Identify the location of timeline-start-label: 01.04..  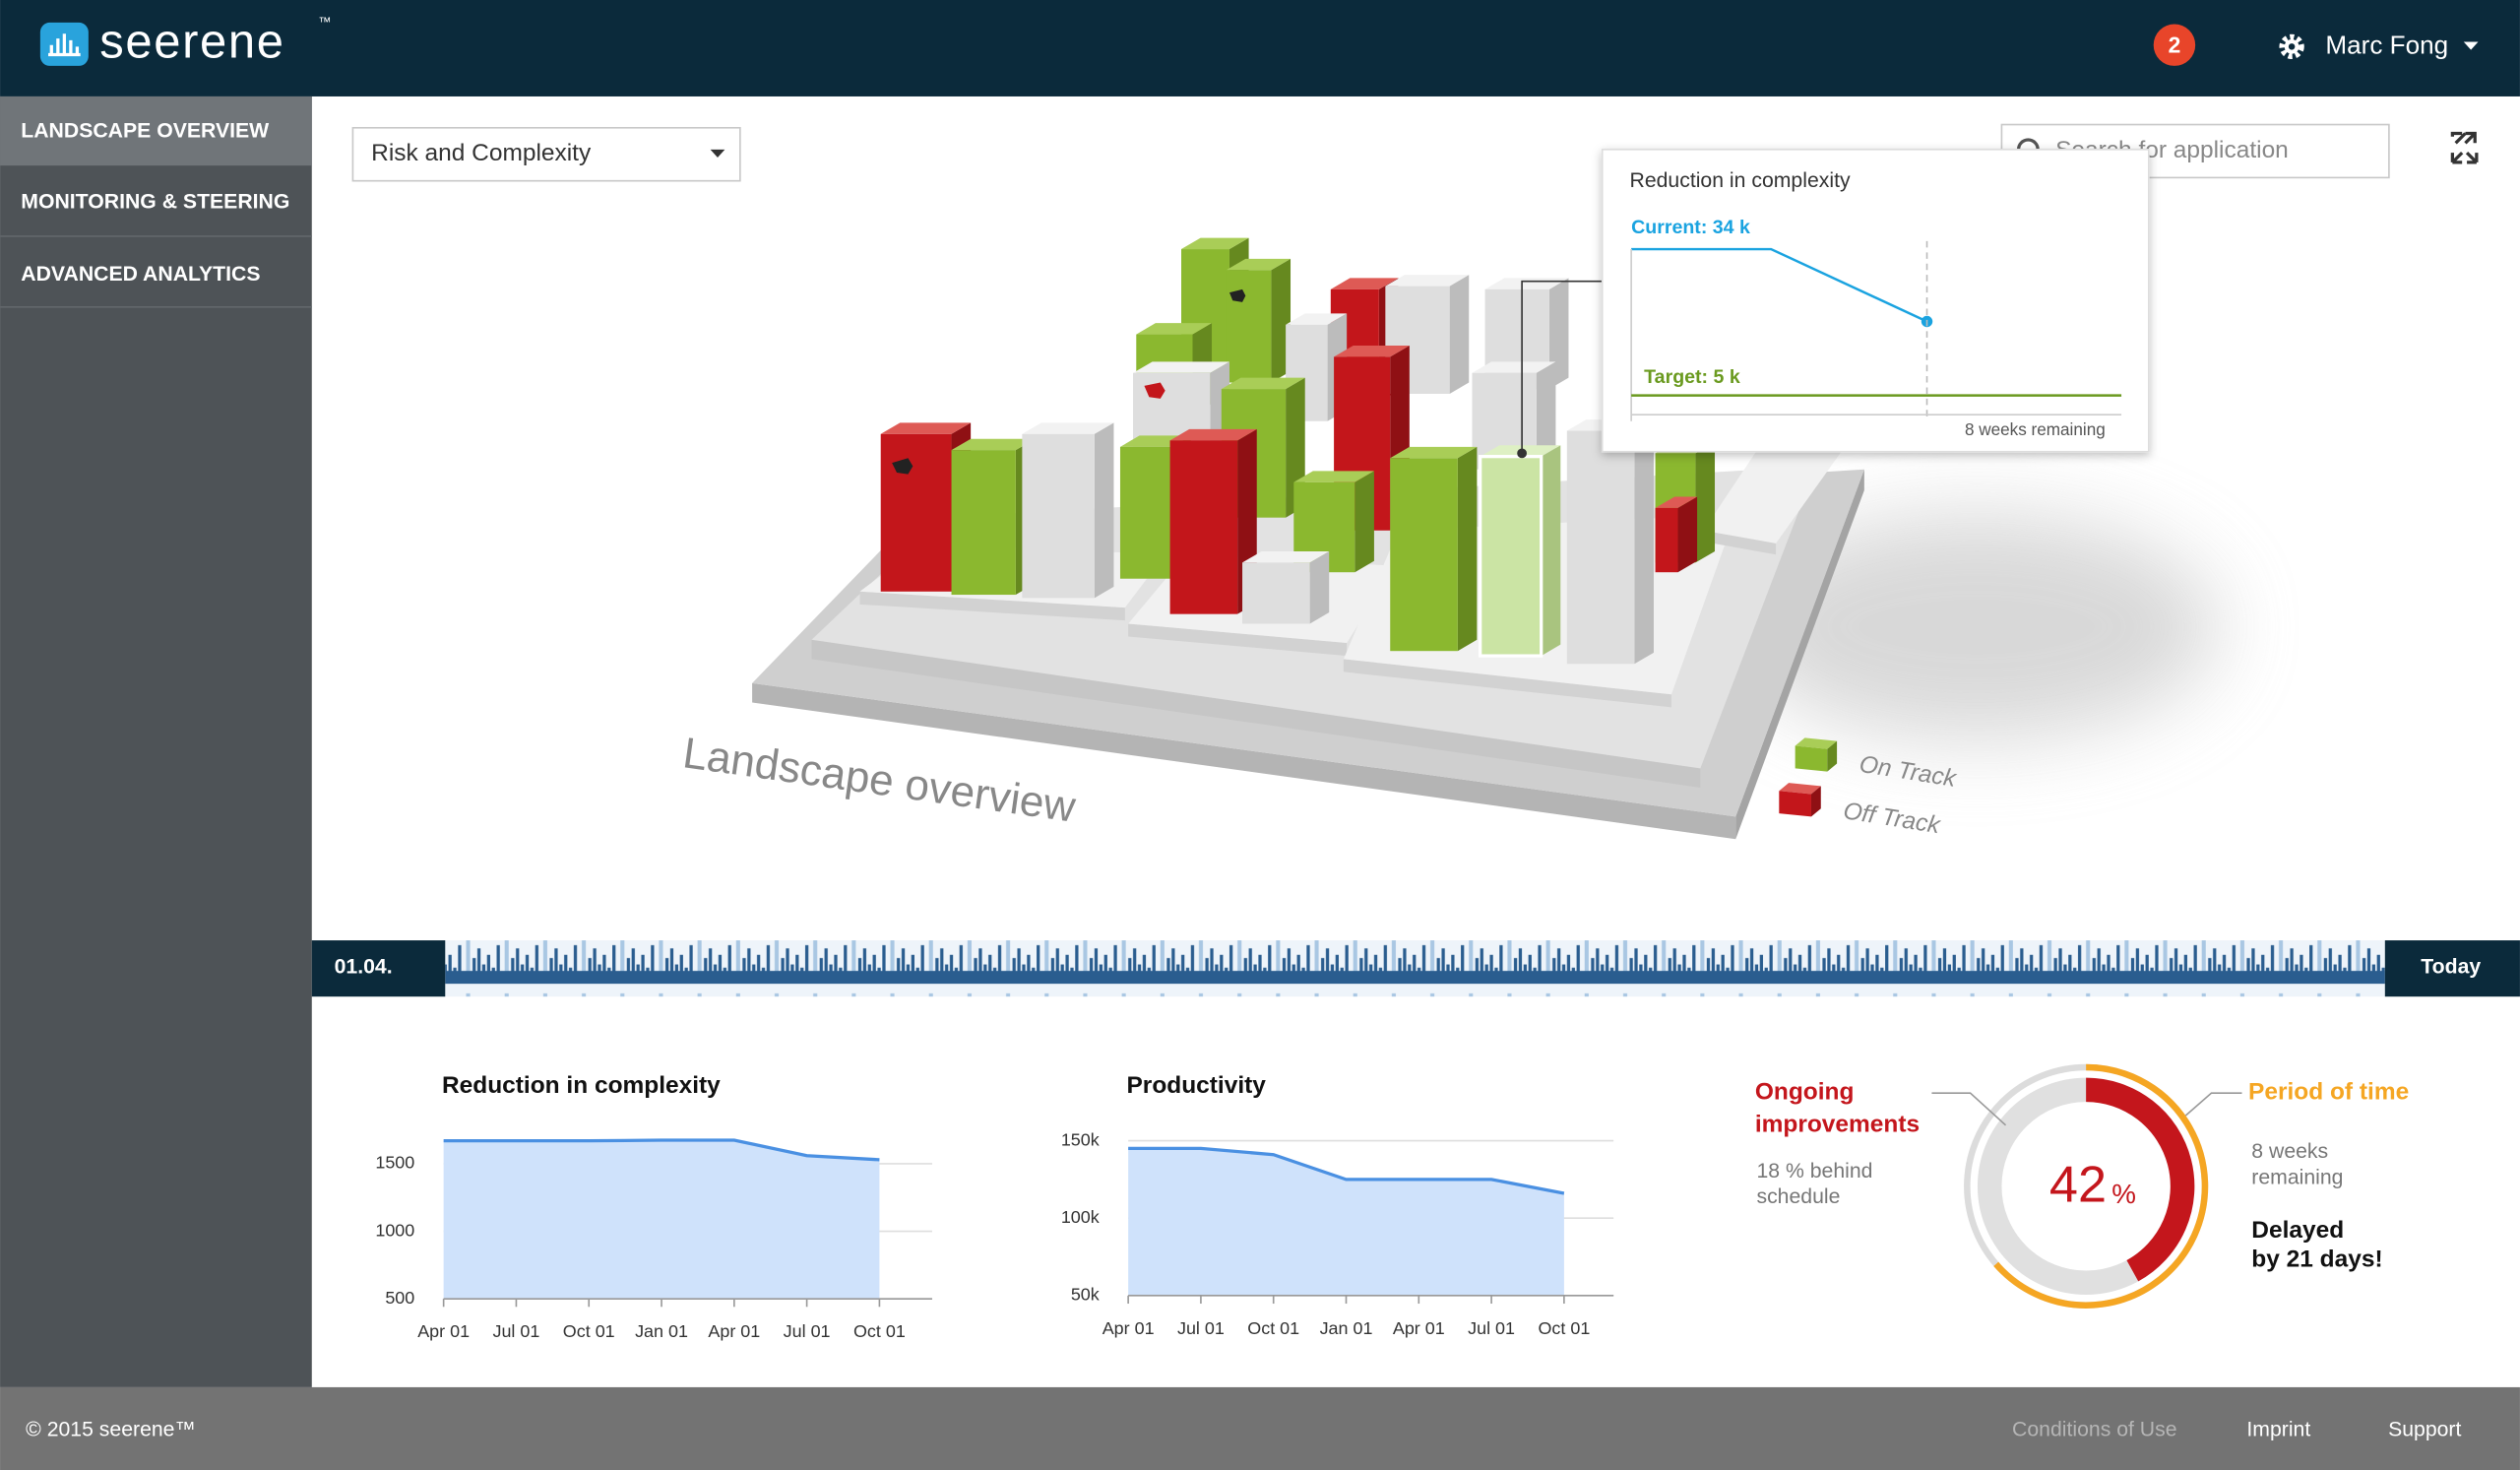
(364, 966).